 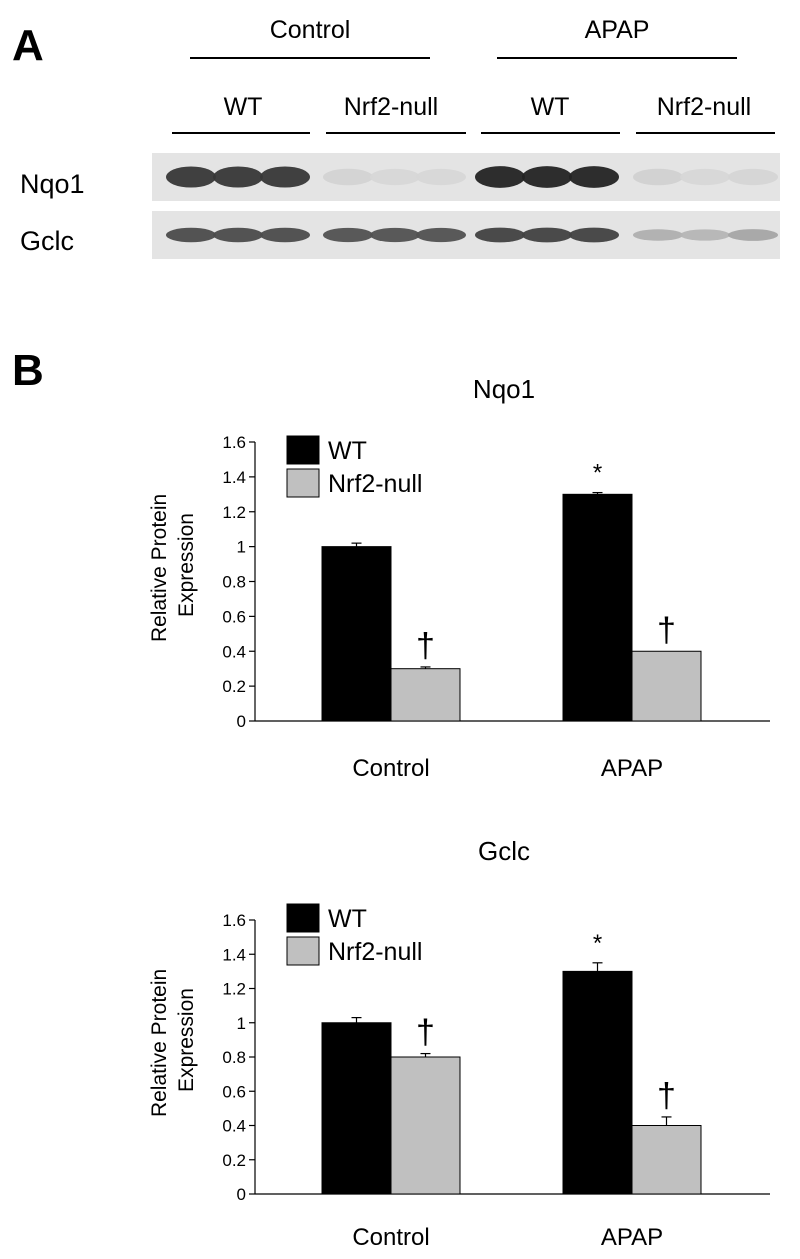 I want to click on subgroup-label-nrf2-control: Nrf2-null, so click(x=391, y=107).